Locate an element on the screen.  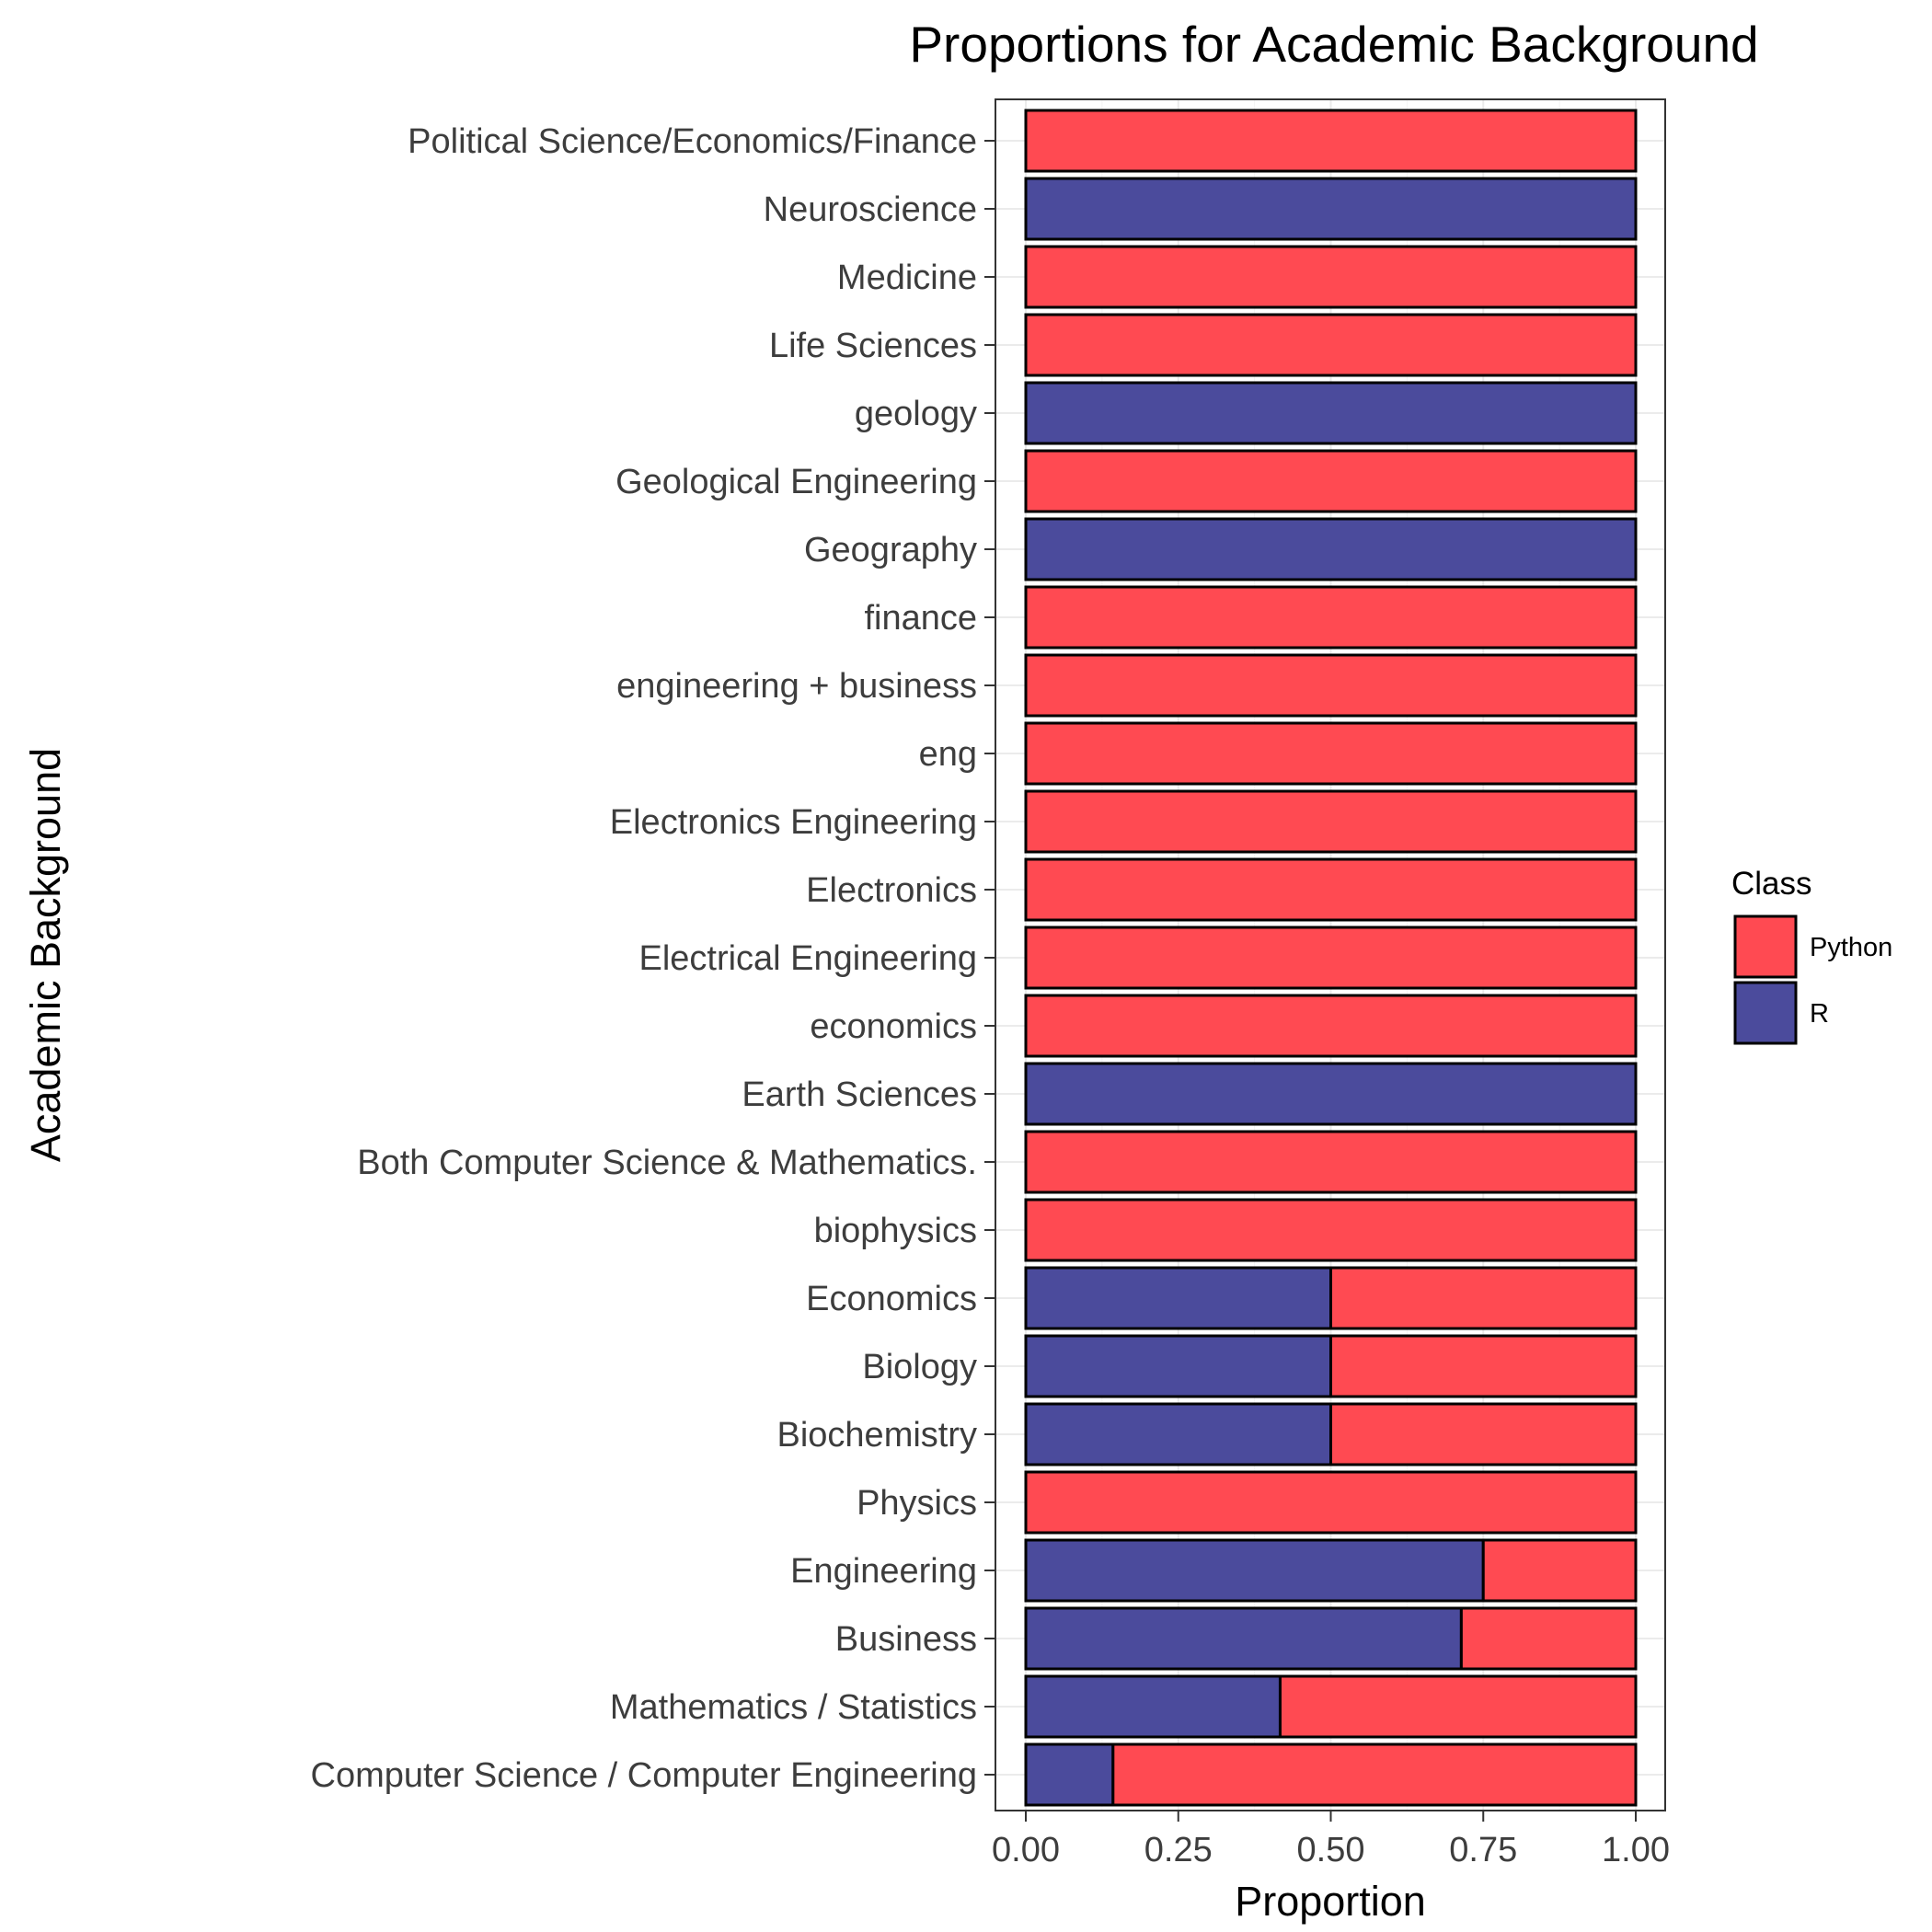
legend-label: Python is located at coordinates (1851, 947).